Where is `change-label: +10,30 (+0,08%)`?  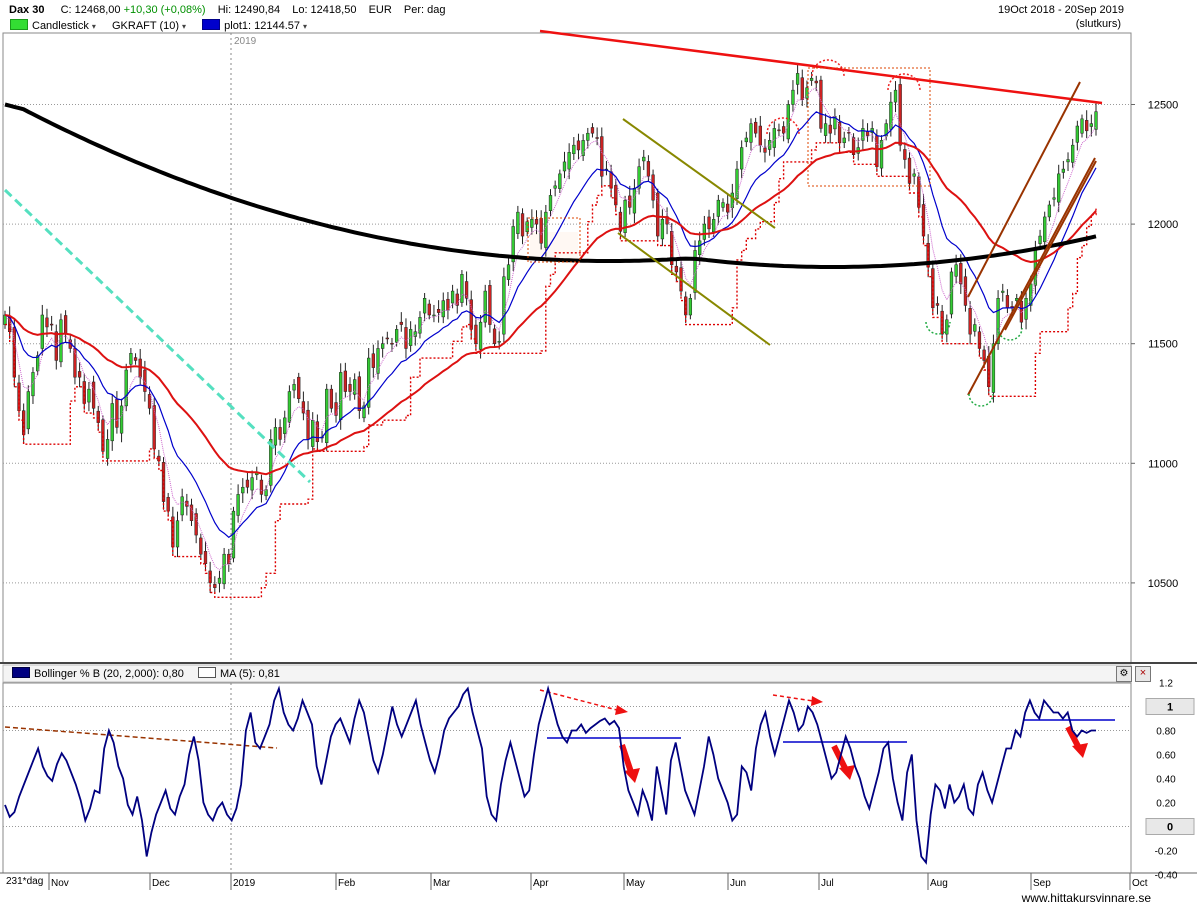 change-label: +10,30 (+0,08%) is located at coordinates (164, 10).